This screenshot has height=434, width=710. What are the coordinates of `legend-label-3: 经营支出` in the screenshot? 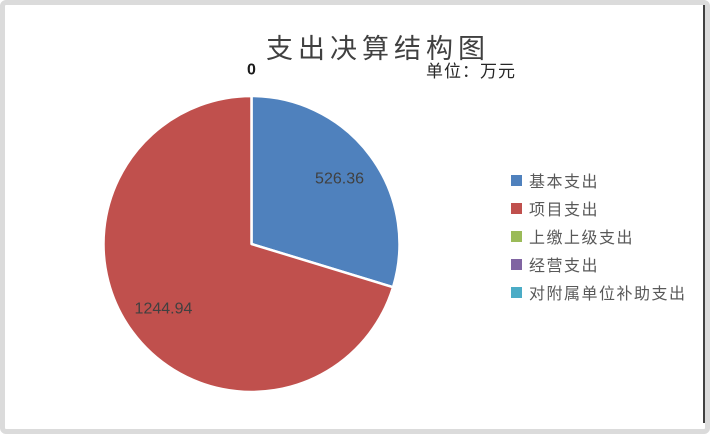 It's located at (564, 266).